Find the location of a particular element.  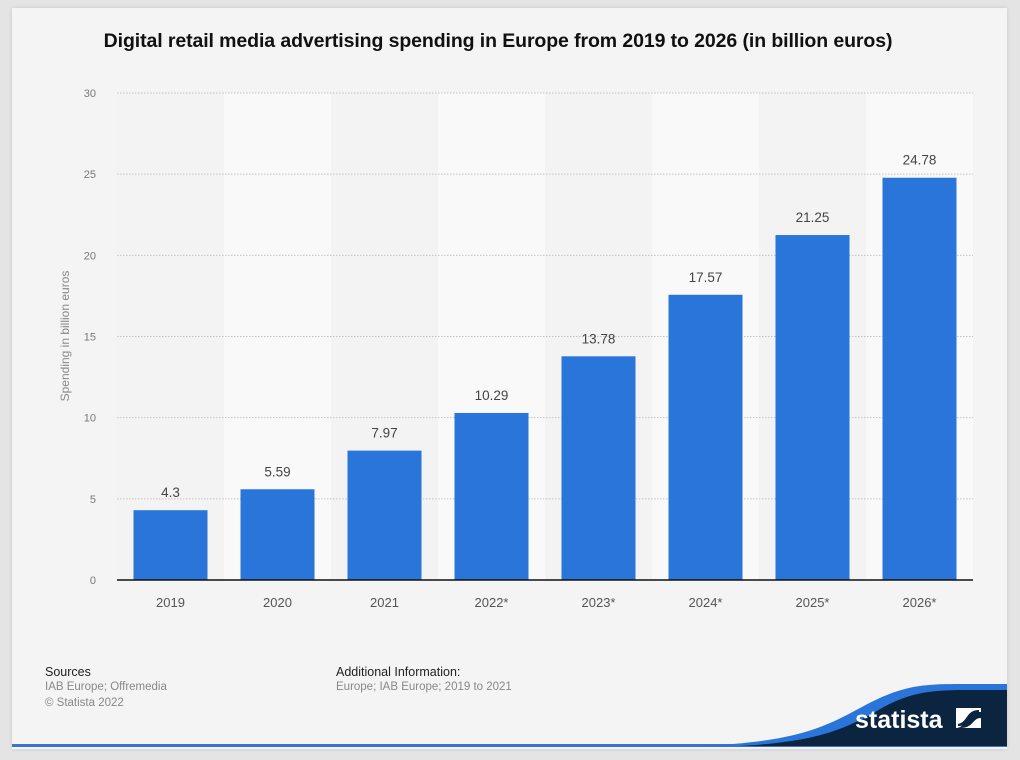

category-band is located at coordinates (170, 336).